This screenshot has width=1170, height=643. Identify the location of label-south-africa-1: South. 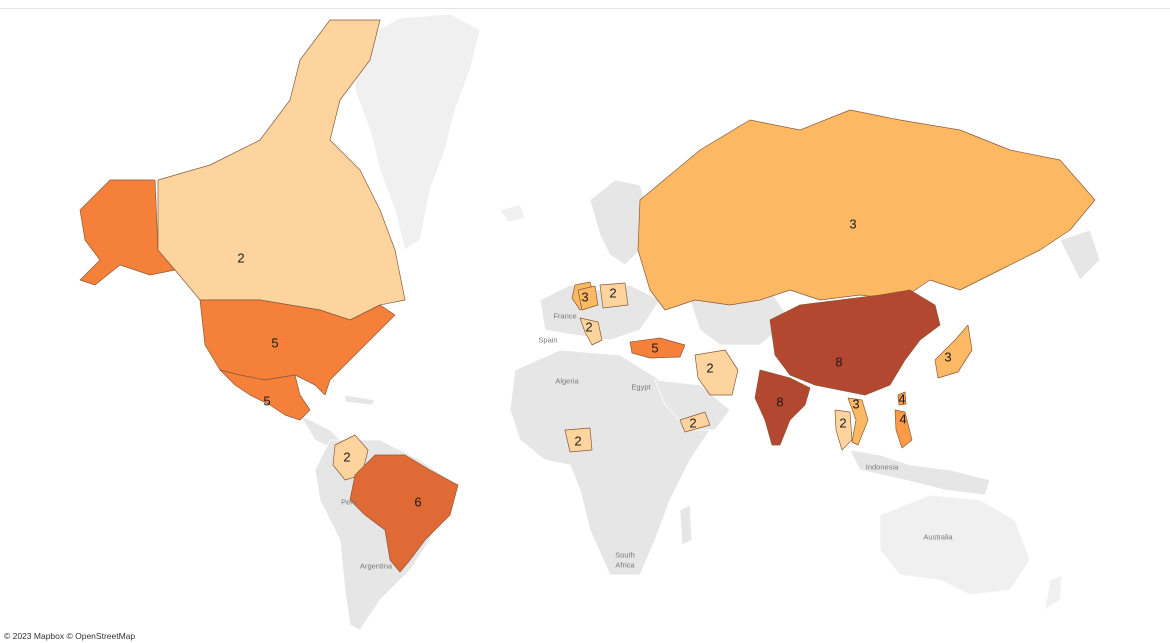
(625, 555).